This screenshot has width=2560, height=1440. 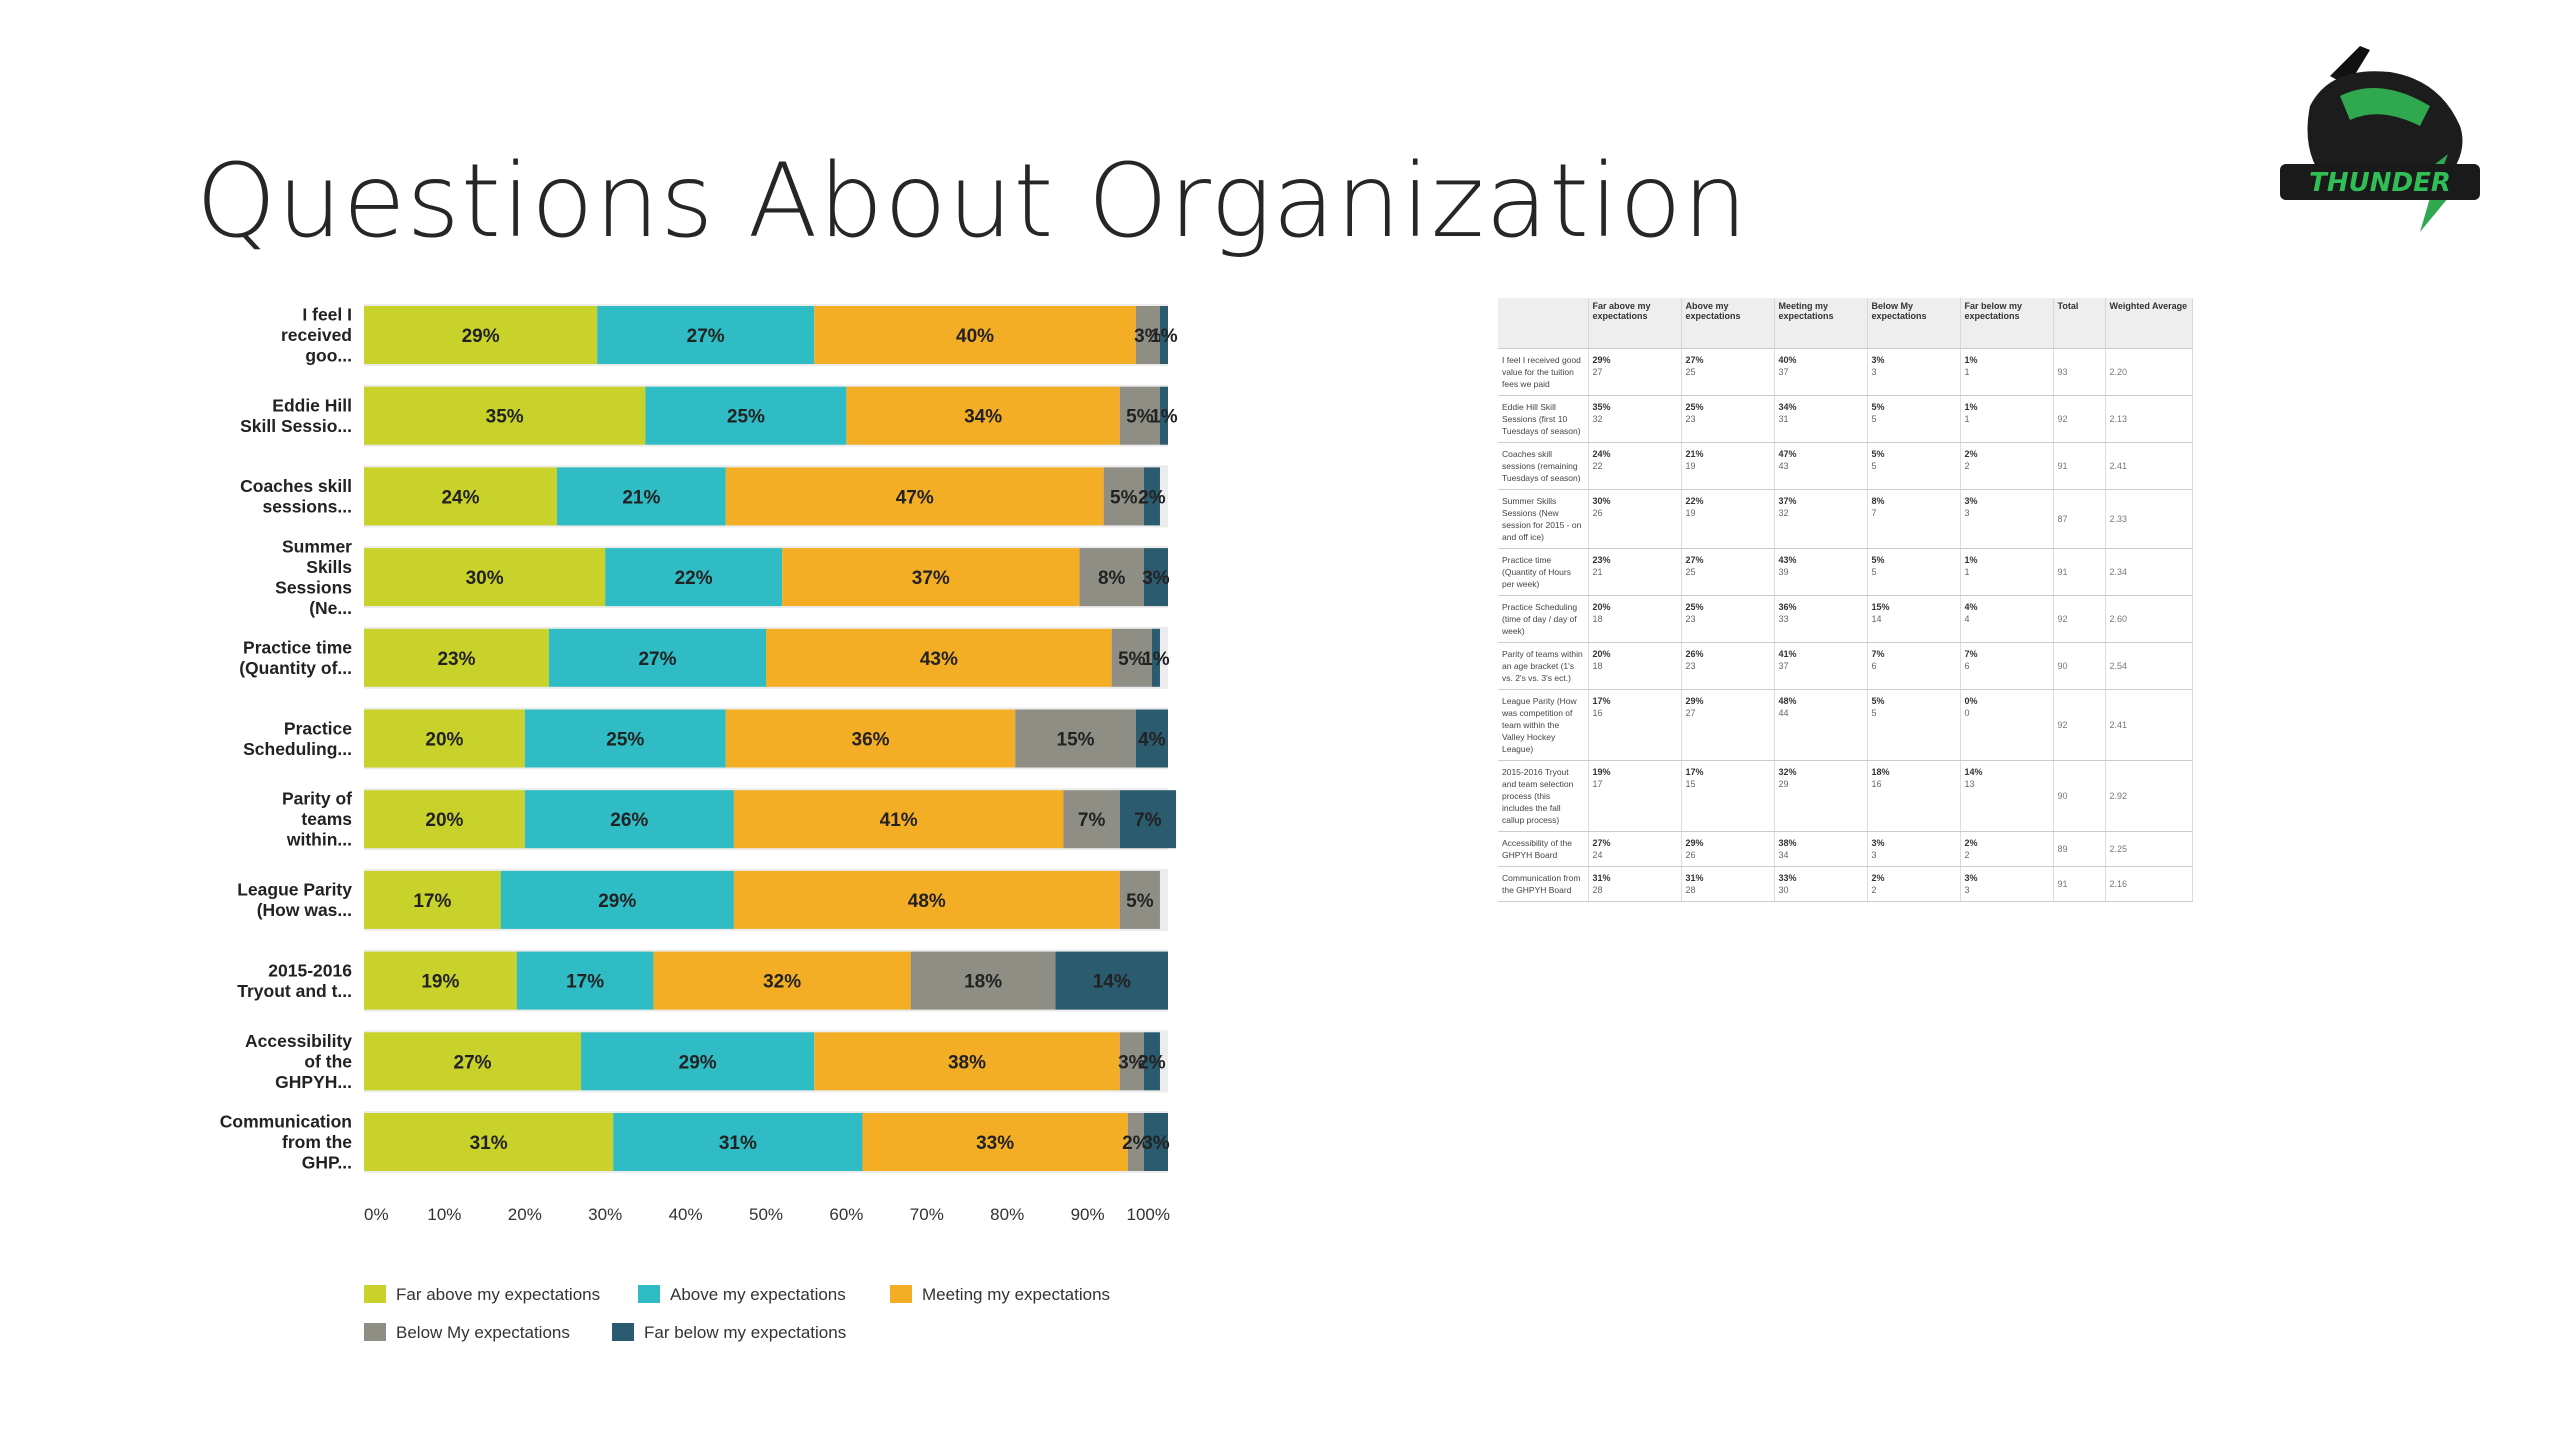 I want to click on segment-label: 5%, so click(x=1124, y=497).